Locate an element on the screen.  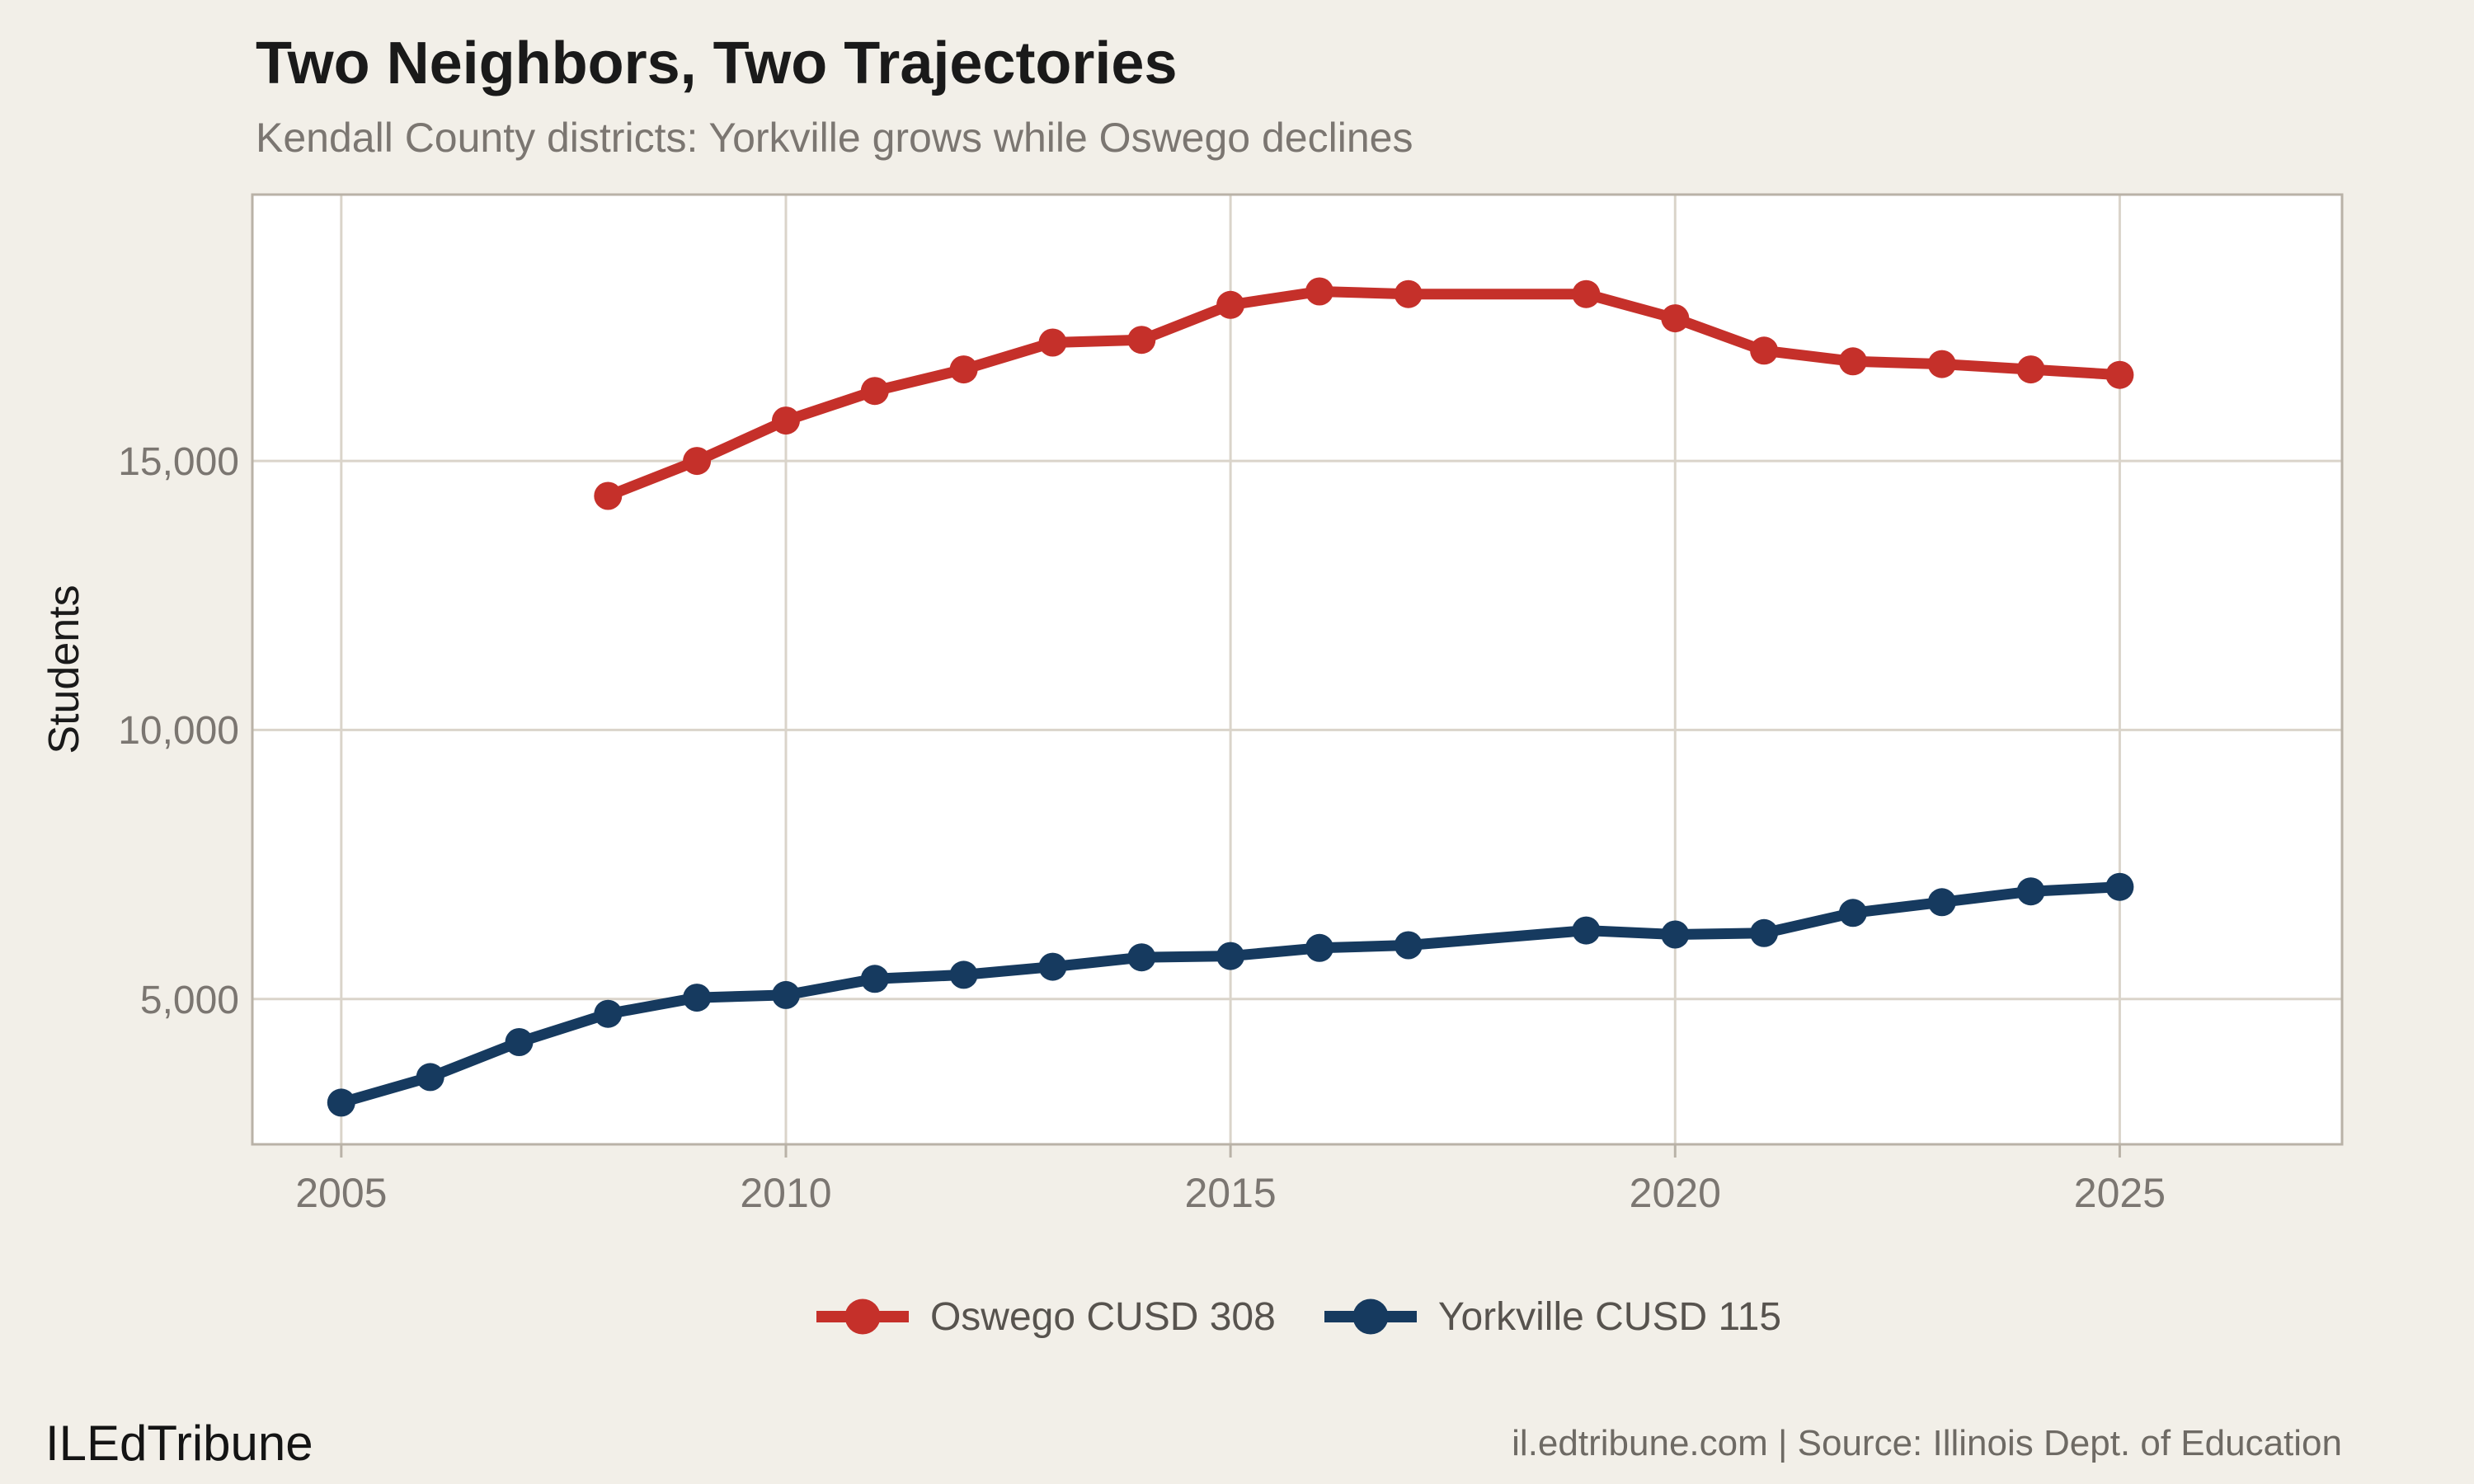
x-tick-label: 2015 is located at coordinates (1230, 1193).